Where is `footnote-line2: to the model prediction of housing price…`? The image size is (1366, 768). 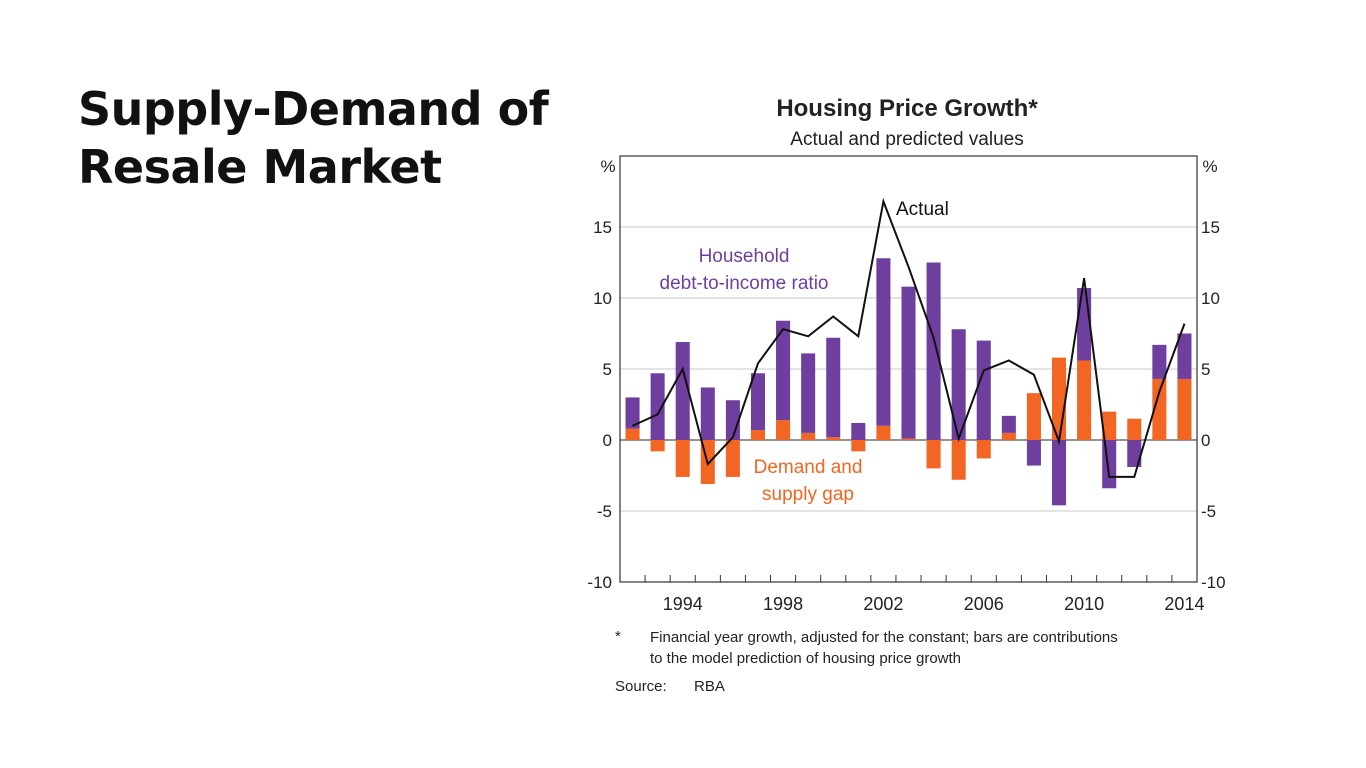 footnote-line2: to the model prediction of housing price… is located at coordinates (806, 658).